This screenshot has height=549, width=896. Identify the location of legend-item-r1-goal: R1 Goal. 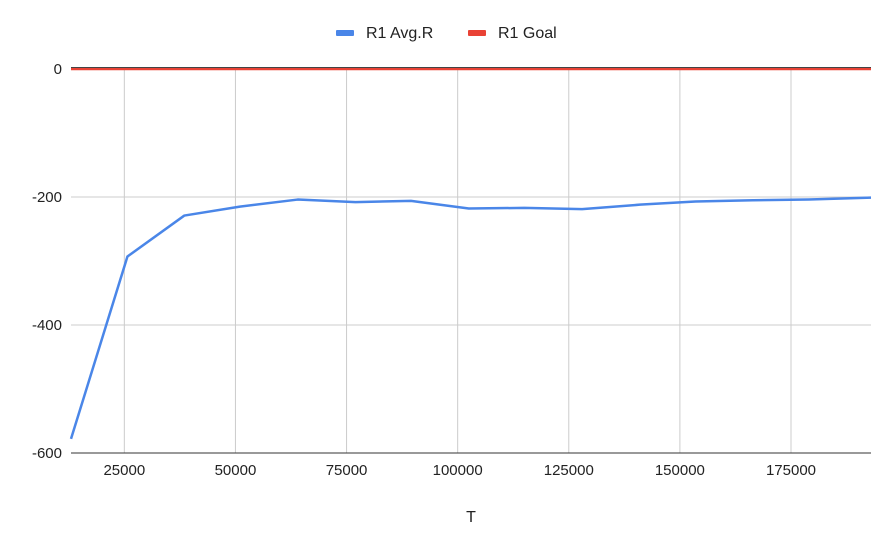
(512, 33).